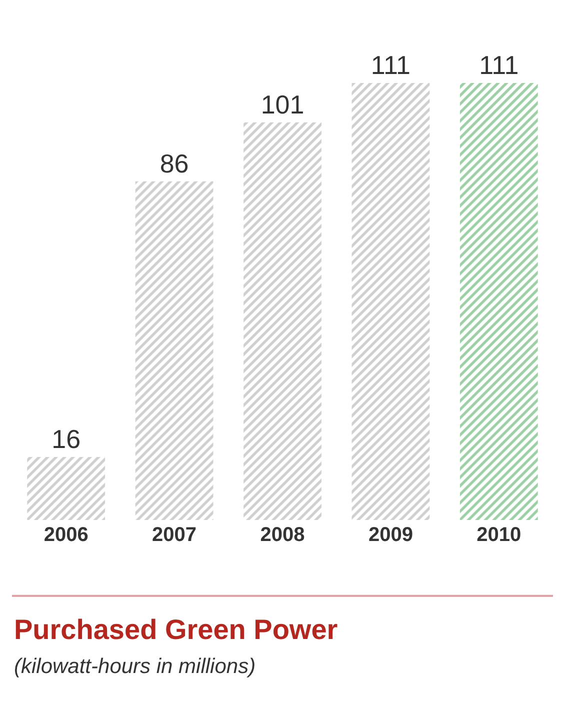 The width and height of the screenshot is (565, 710). What do you see at coordinates (282, 535) in the screenshot?
I see `x-tick-label: 2008` at bounding box center [282, 535].